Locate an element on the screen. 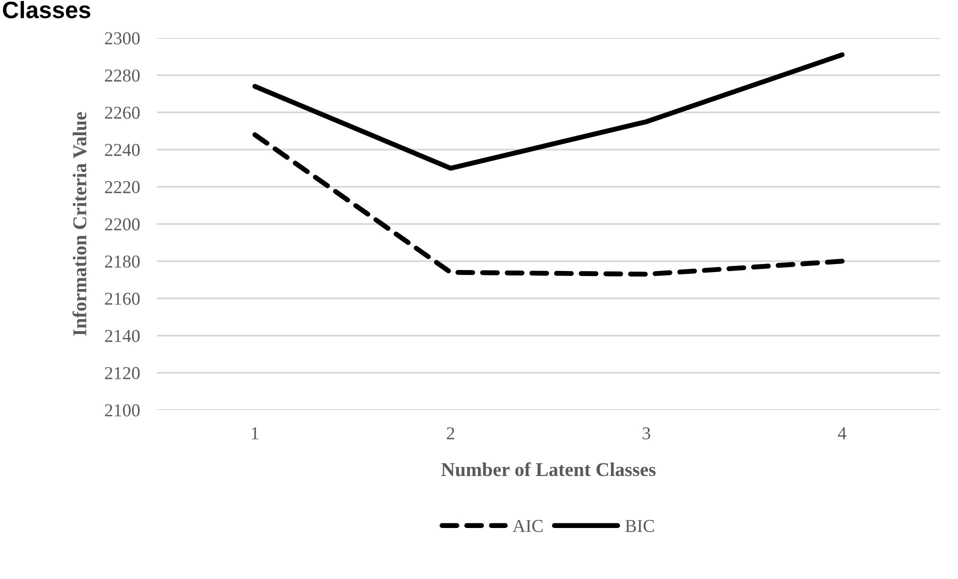 The height and width of the screenshot is (579, 958). chart-title: Classes is located at coordinates (46, 9).